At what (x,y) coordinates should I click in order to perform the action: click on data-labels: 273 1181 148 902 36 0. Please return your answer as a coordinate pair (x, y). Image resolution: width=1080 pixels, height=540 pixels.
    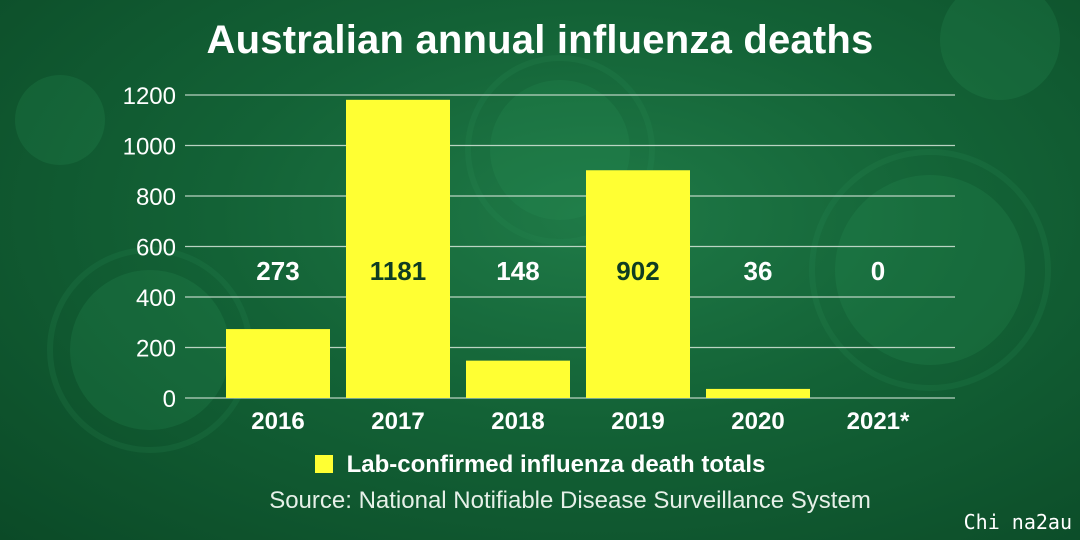
    Looking at the image, I should click on (570, 271).